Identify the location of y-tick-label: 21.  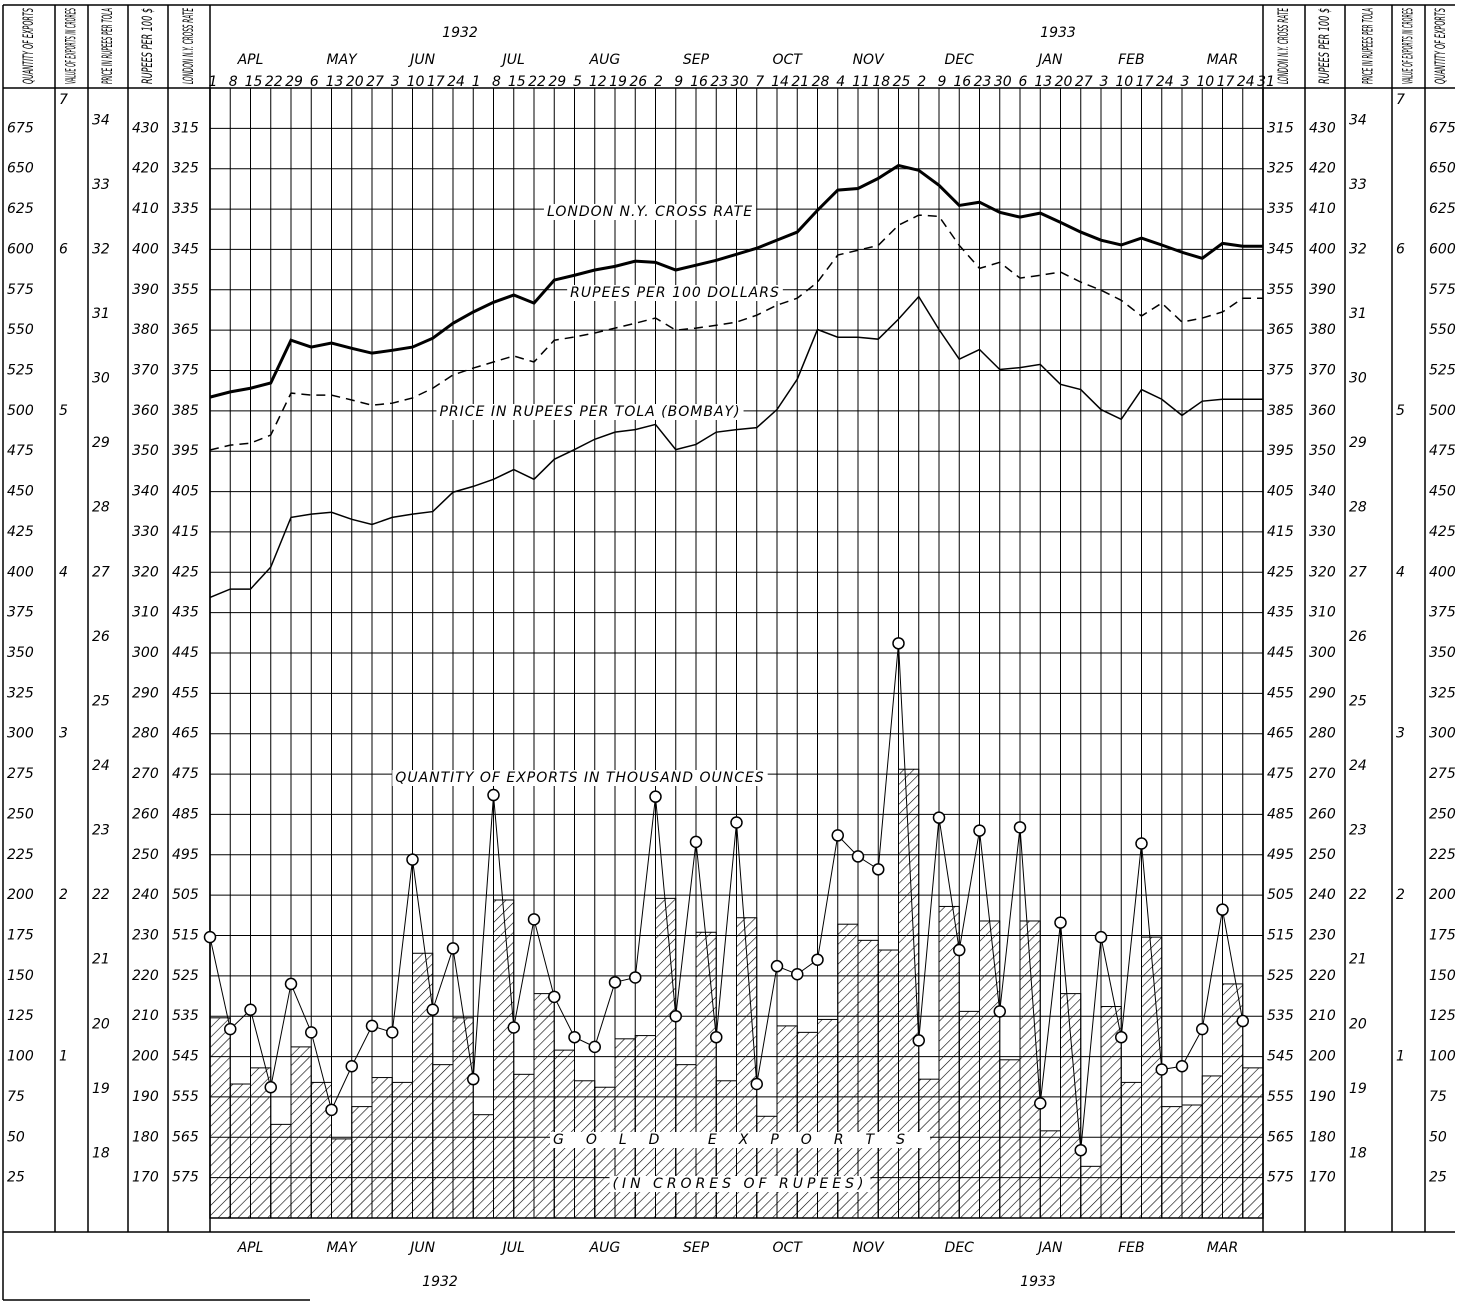
(1358, 960).